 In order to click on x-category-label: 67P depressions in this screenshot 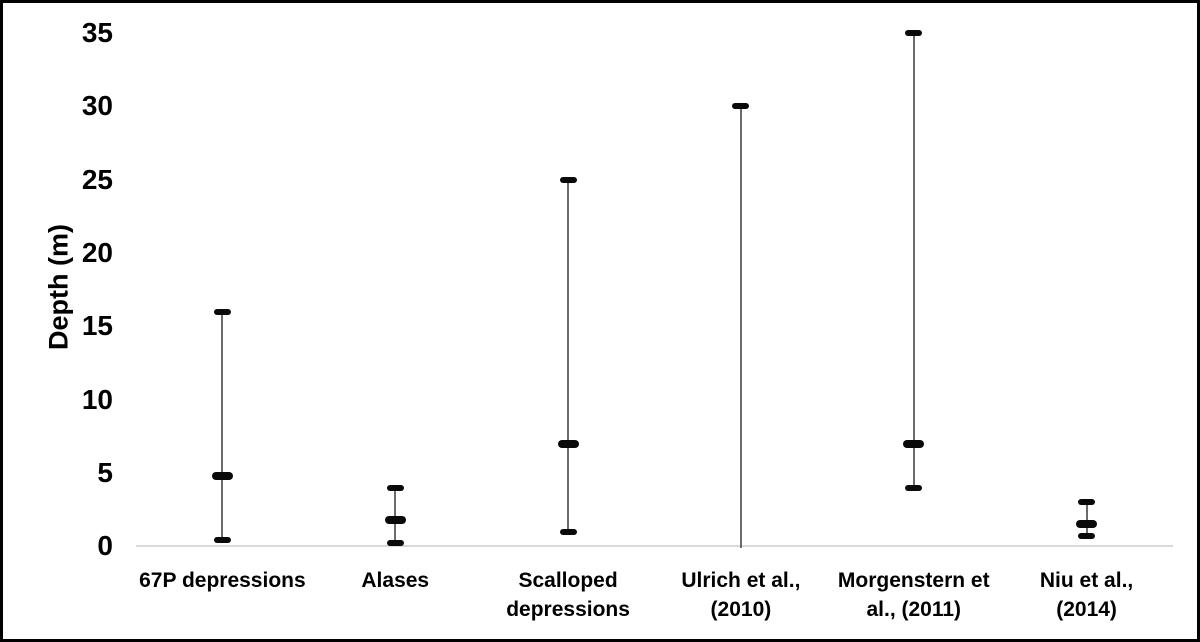, I will do `click(222, 580)`.